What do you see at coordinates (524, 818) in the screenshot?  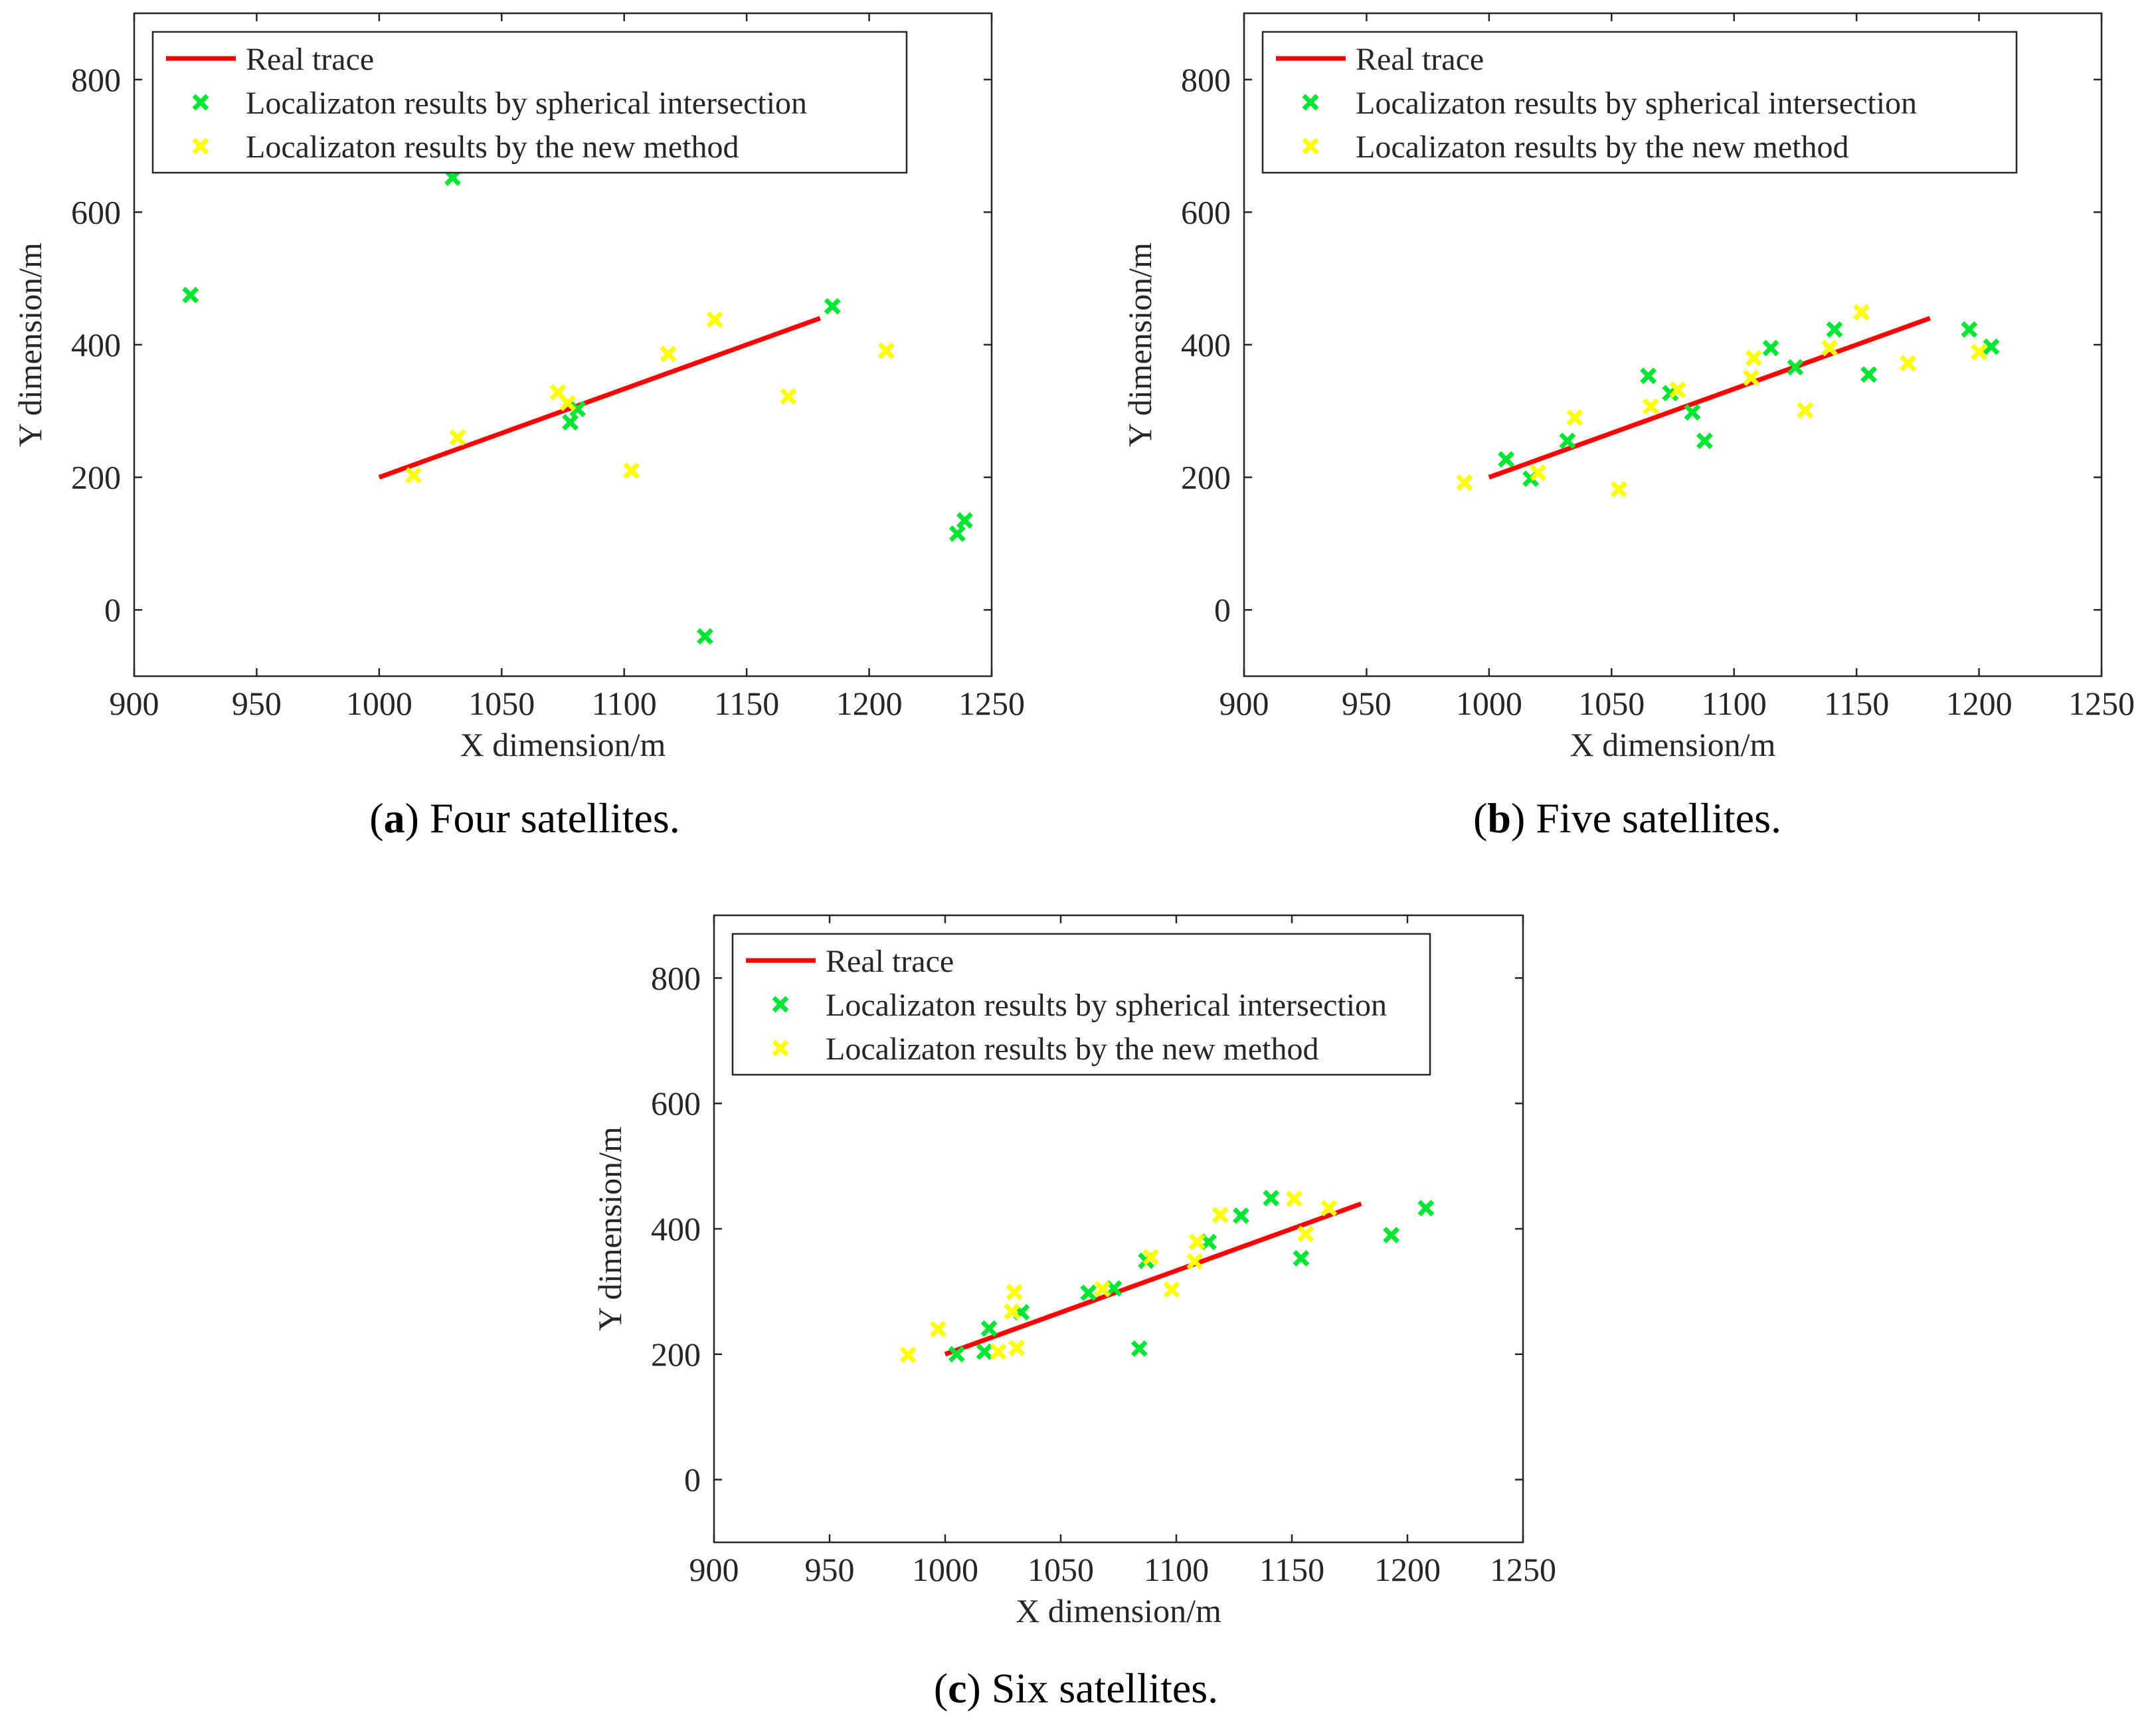 I see `caption-a: (a) Four satellites.` at bounding box center [524, 818].